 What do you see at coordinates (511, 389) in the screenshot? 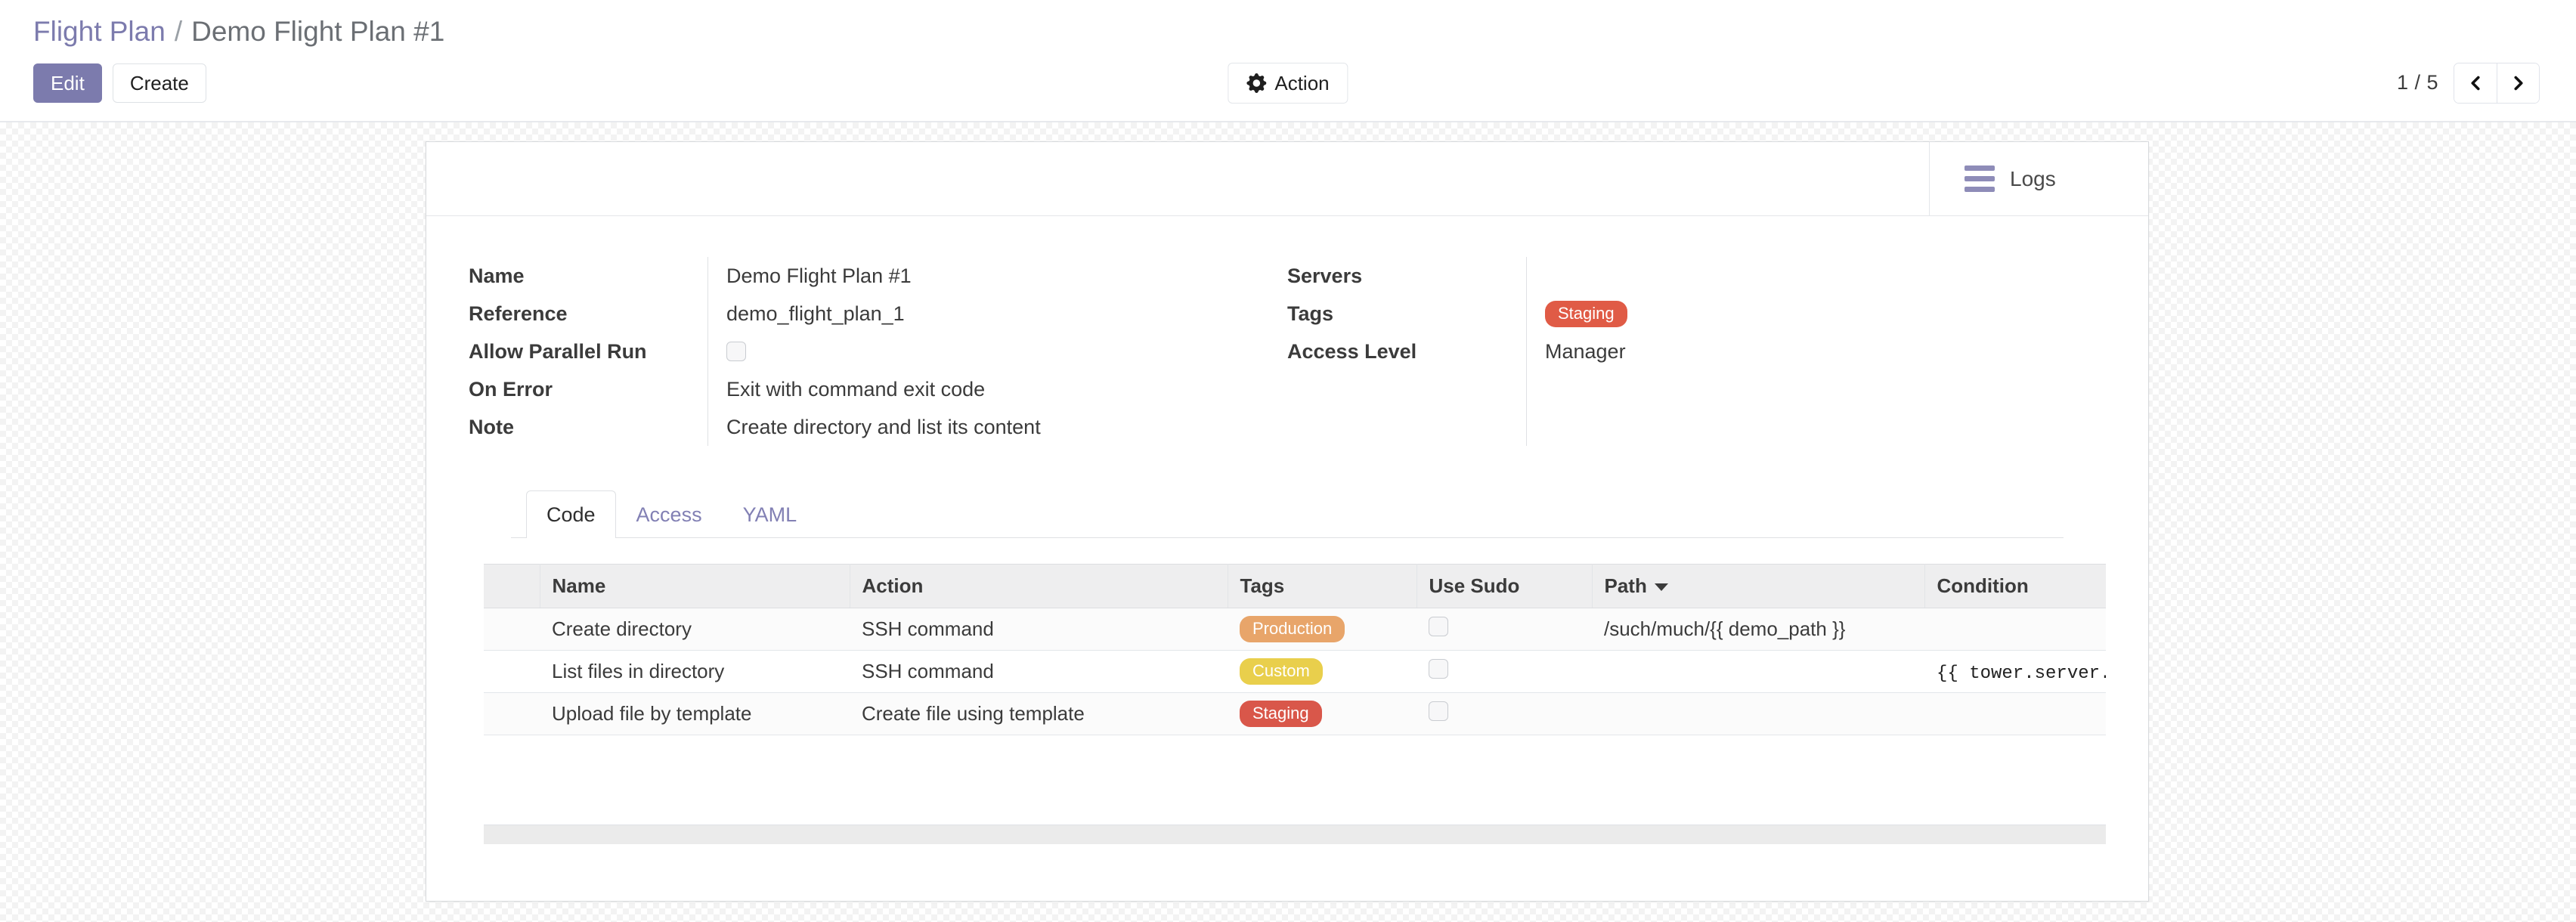
I see `field-label-on-error: On Error` at bounding box center [511, 389].